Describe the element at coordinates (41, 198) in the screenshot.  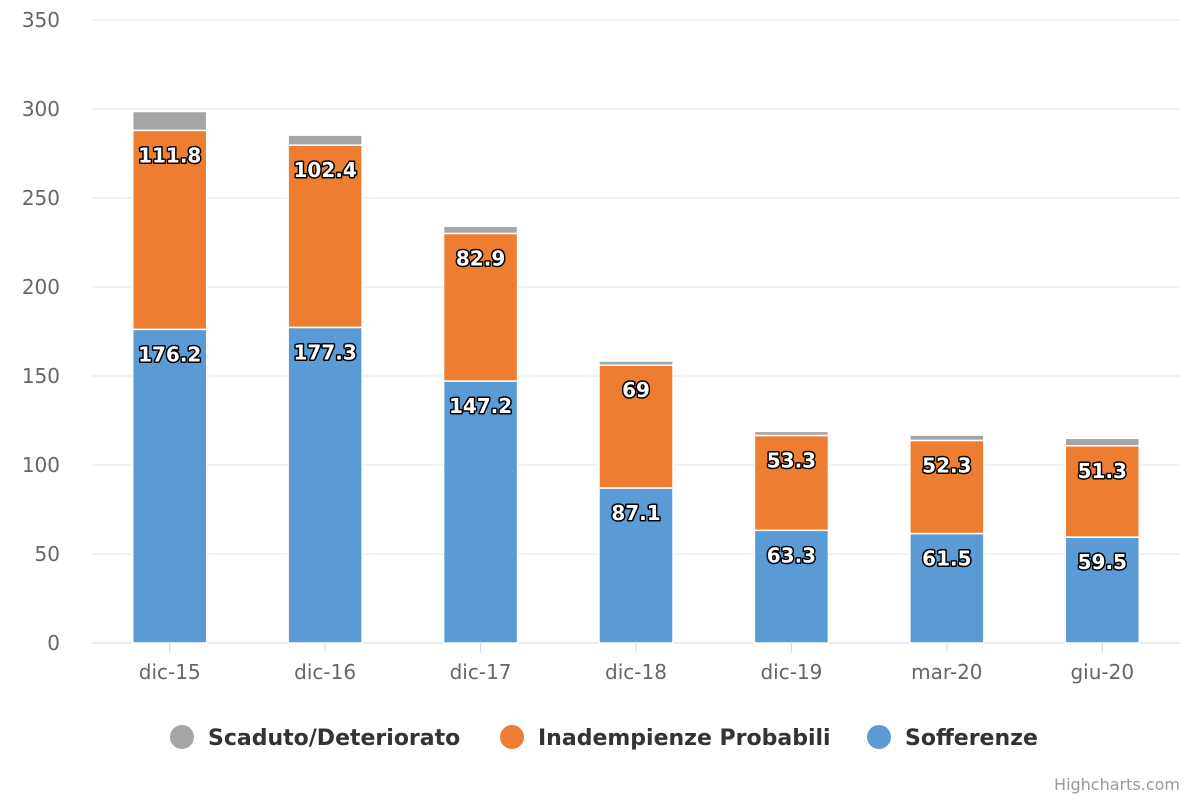
I see `y-tick-label: 250` at that location.